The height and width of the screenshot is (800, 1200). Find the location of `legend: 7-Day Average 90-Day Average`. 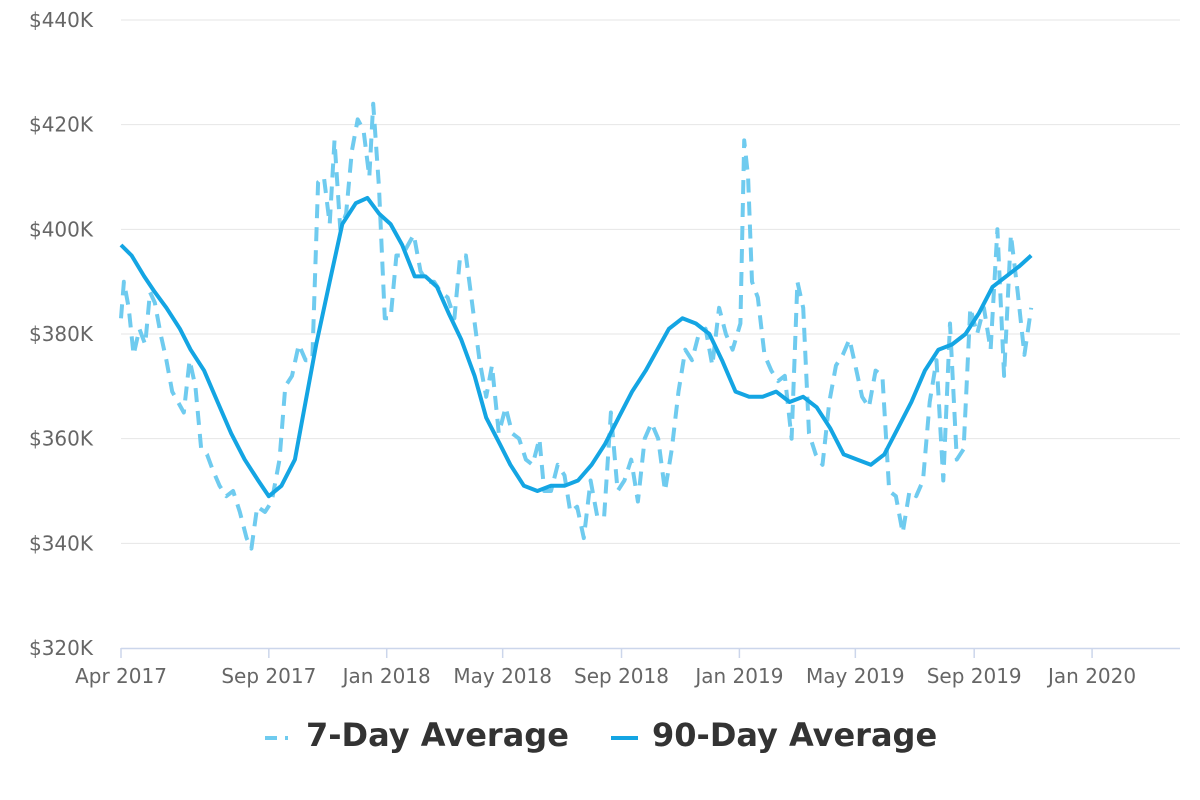

legend: 7-Day Average 90-Day Average is located at coordinates (601, 735).